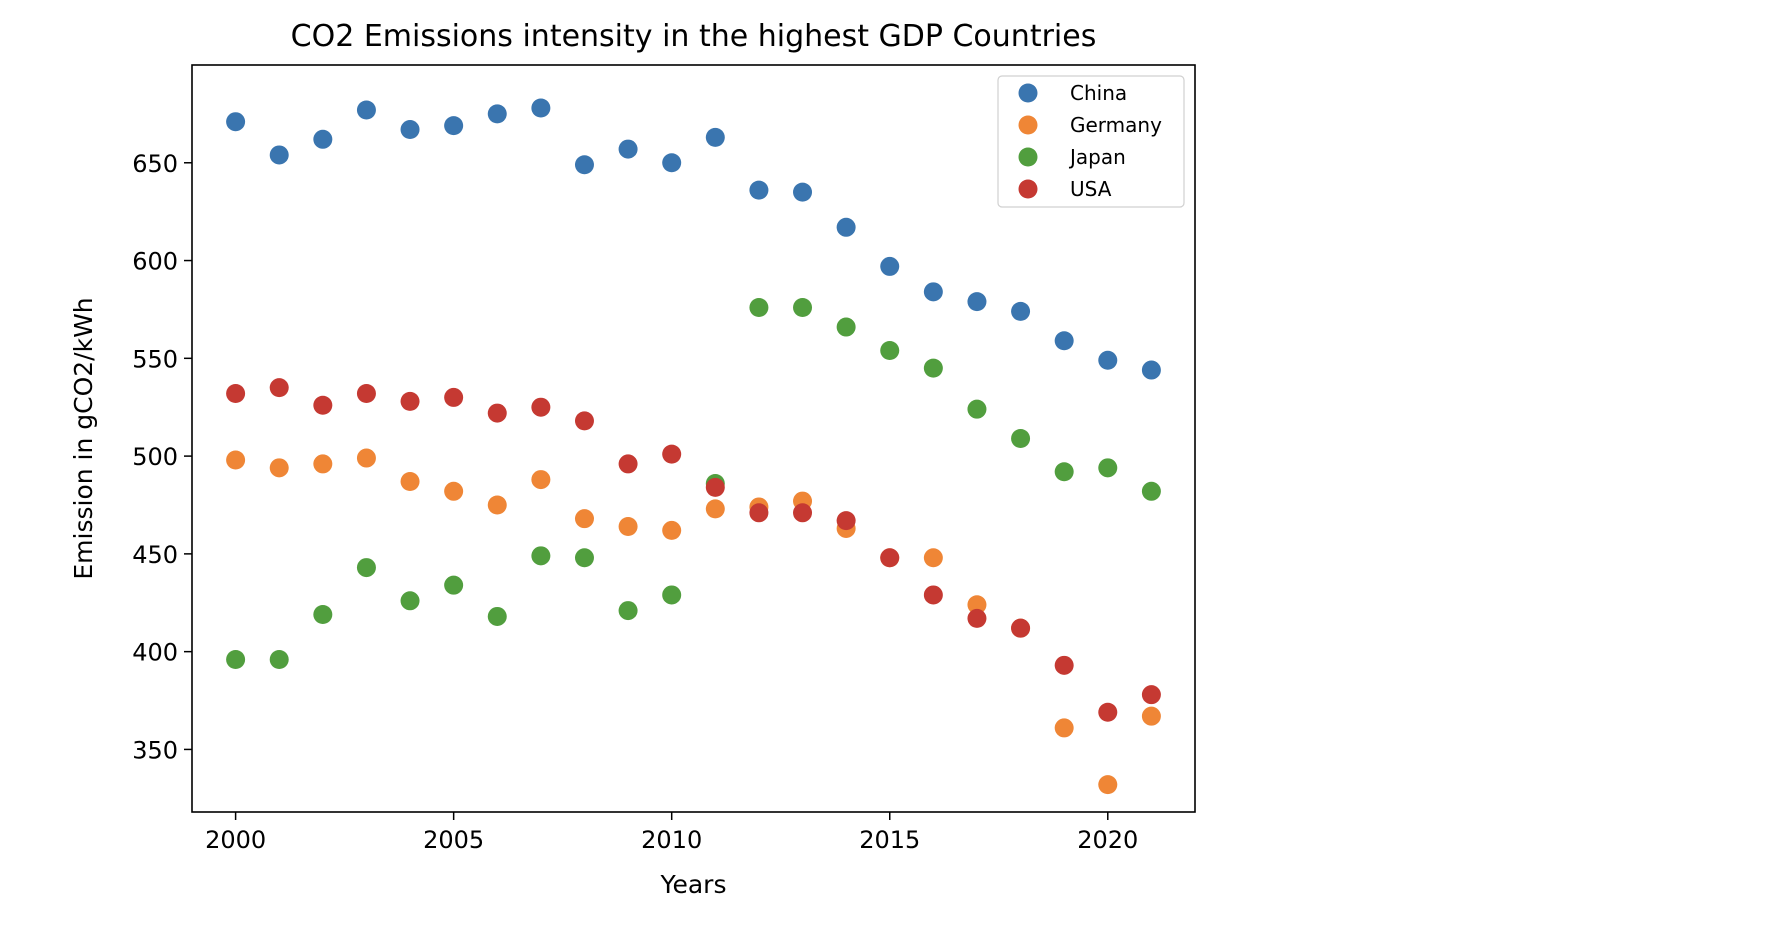 The width and height of the screenshot is (1770, 932). Describe the element at coordinates (155, 457) in the screenshot. I see `y-tick-label: 500` at that location.